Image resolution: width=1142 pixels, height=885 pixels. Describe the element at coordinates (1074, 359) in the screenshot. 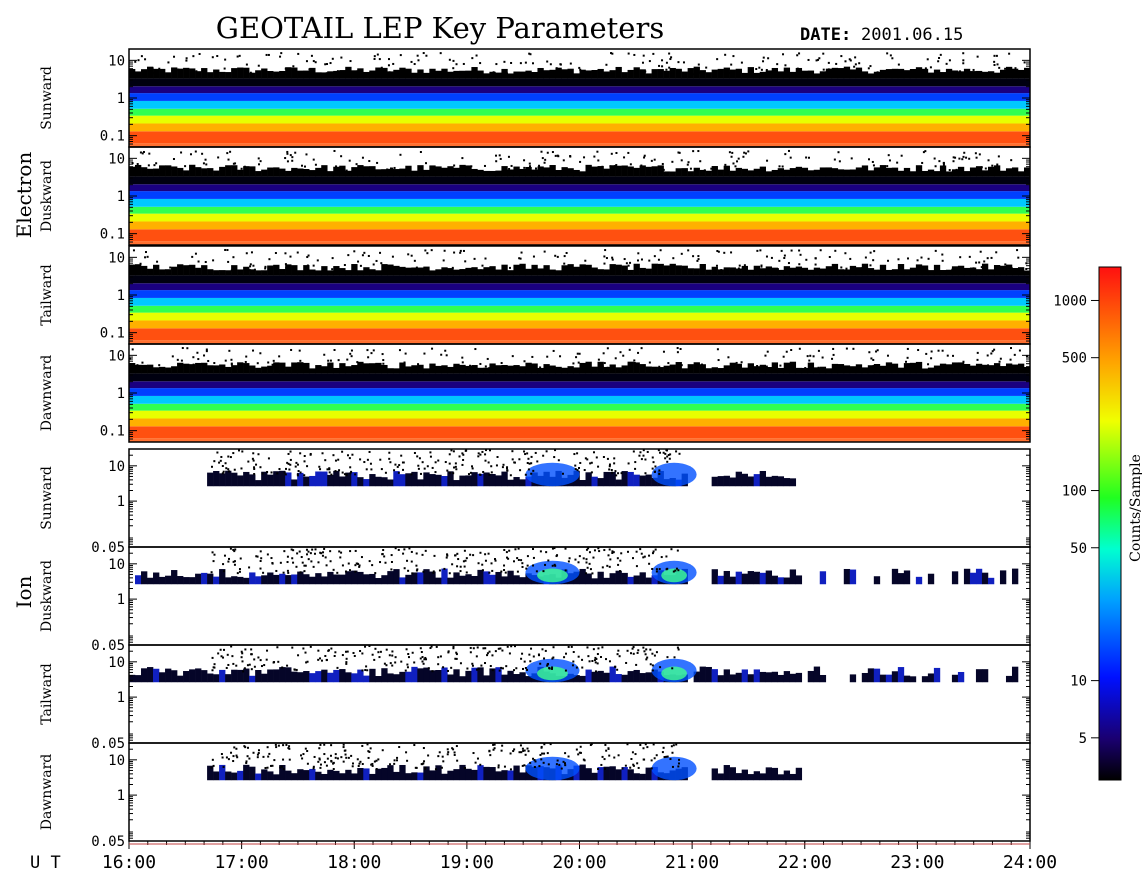

I see `colorbar-tick-label: 500` at that location.